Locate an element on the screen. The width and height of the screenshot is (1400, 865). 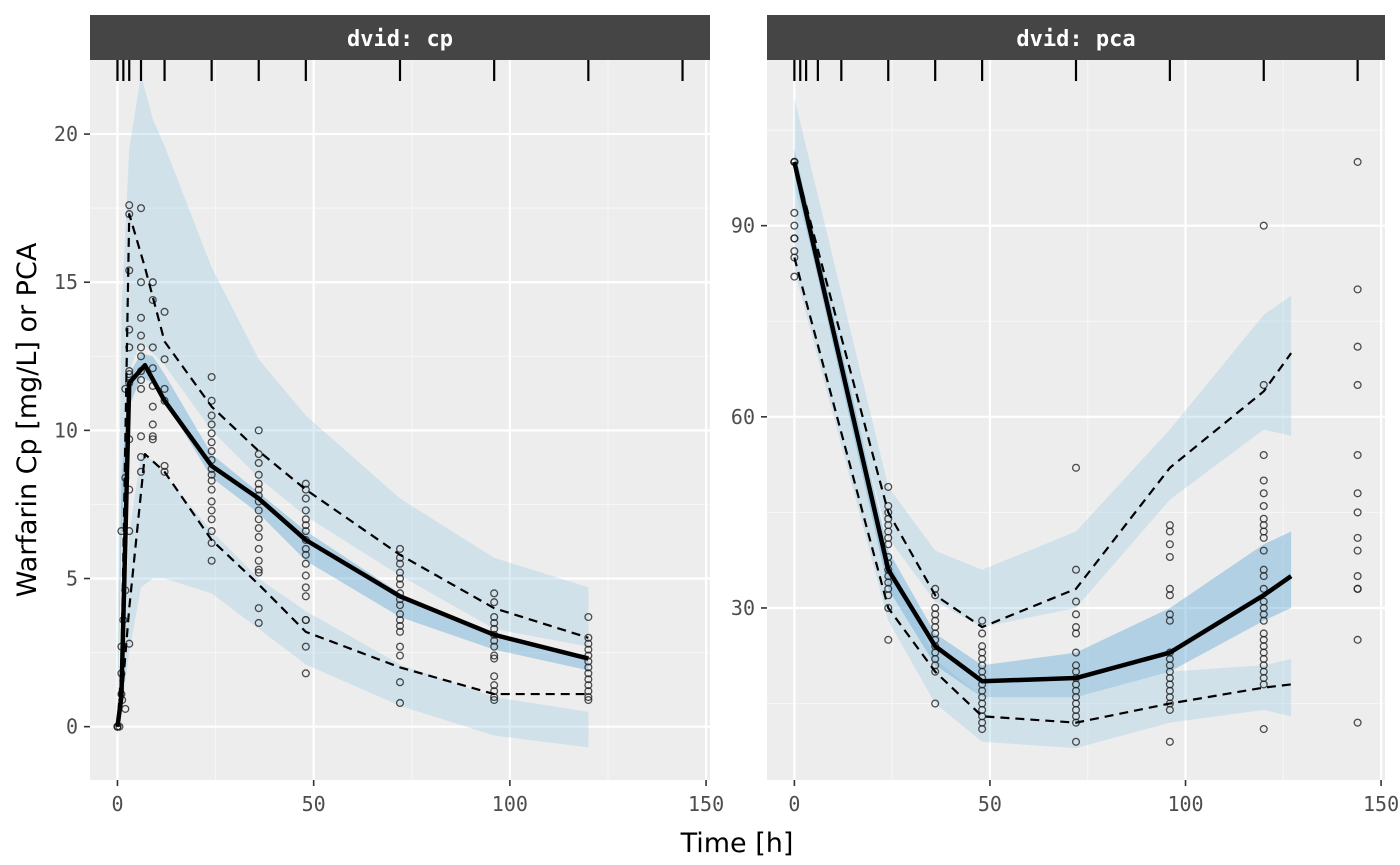
y-tick-label: 15 is located at coordinates (66, 282).